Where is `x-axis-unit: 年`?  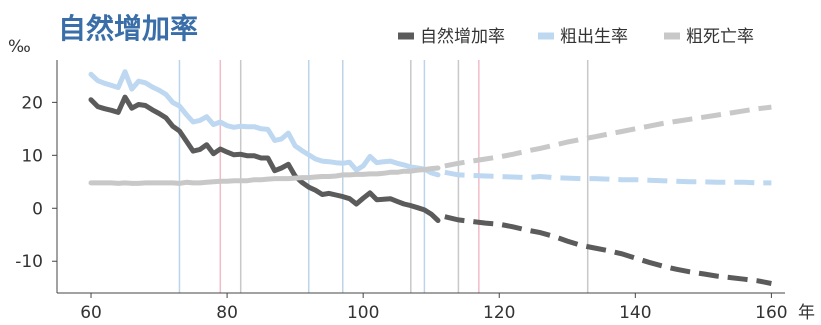
x-axis-unit: 年 is located at coordinates (806, 313).